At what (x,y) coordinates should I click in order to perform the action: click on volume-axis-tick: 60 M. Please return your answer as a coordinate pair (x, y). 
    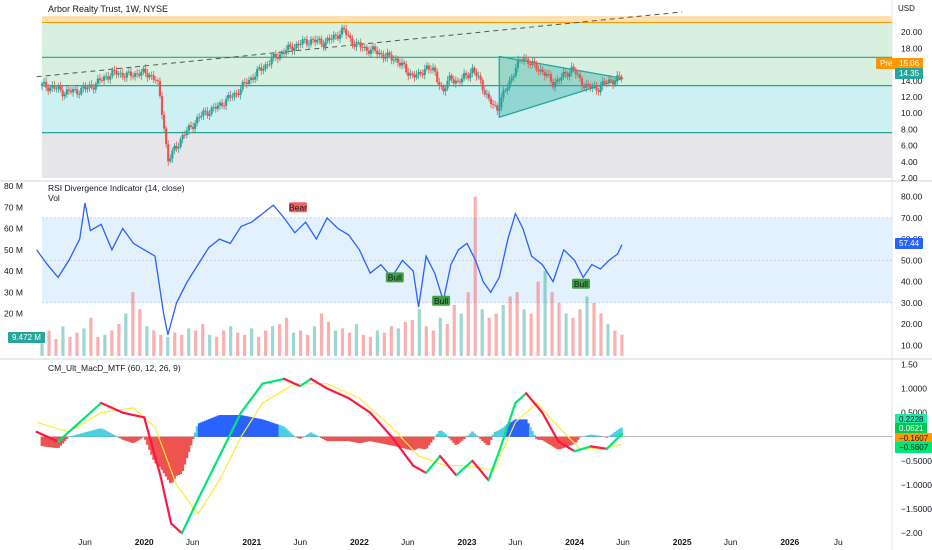
    Looking at the image, I should click on (13, 229).